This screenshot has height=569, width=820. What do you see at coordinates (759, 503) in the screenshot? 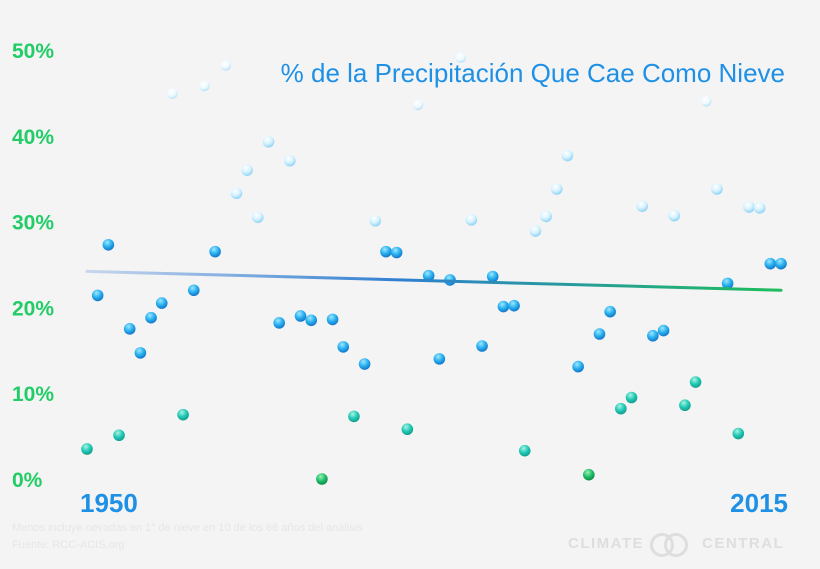
I see `x-tick-label: 2015` at bounding box center [759, 503].